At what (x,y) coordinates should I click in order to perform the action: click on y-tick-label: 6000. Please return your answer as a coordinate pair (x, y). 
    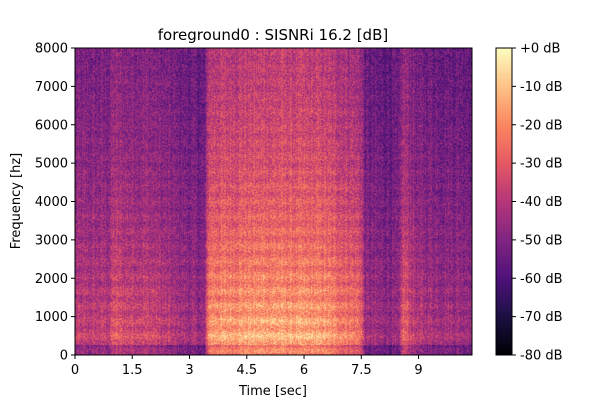
    Looking at the image, I should click on (51, 125).